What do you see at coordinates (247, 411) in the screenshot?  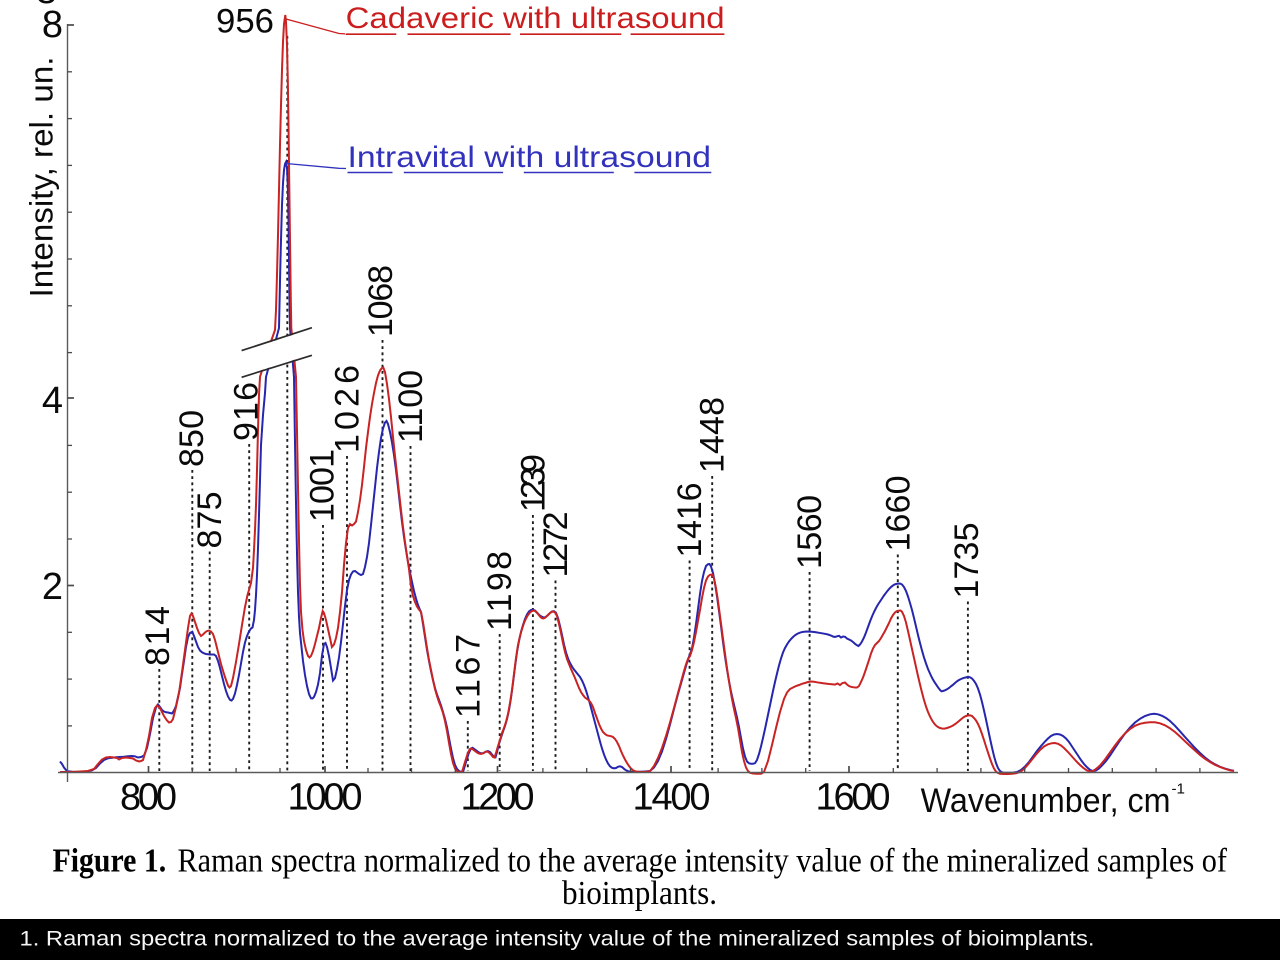 I see `svg-text: 916` at bounding box center [247, 411].